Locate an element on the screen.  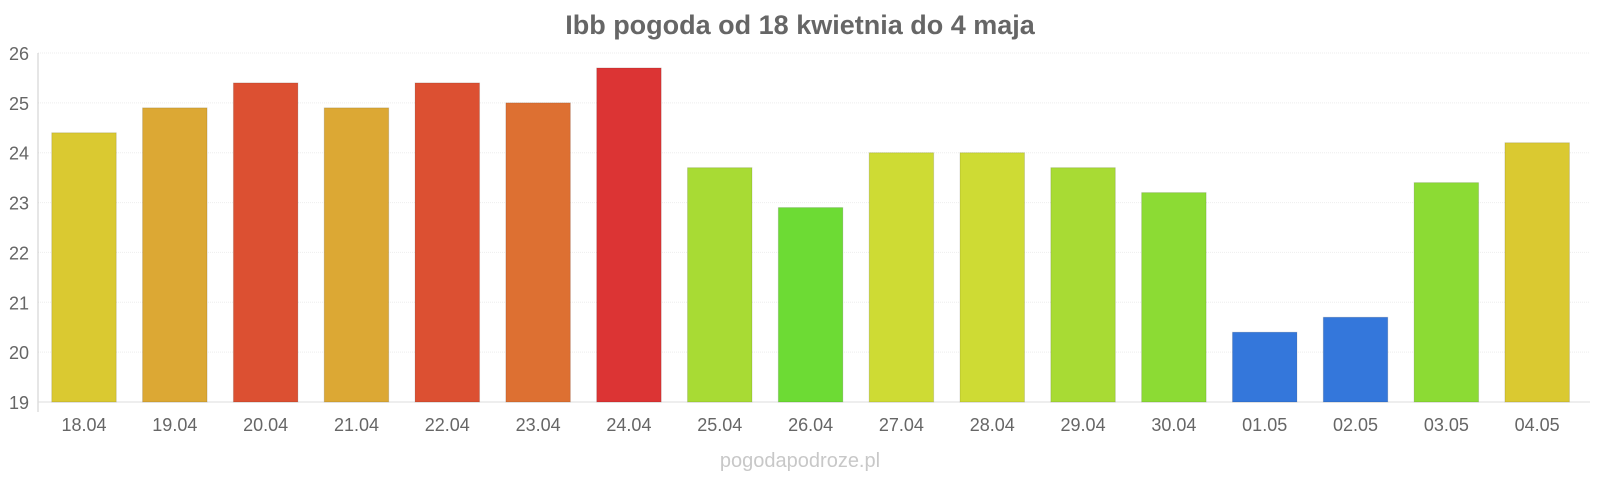
x-tick-label: 19.04 is located at coordinates (174, 425).